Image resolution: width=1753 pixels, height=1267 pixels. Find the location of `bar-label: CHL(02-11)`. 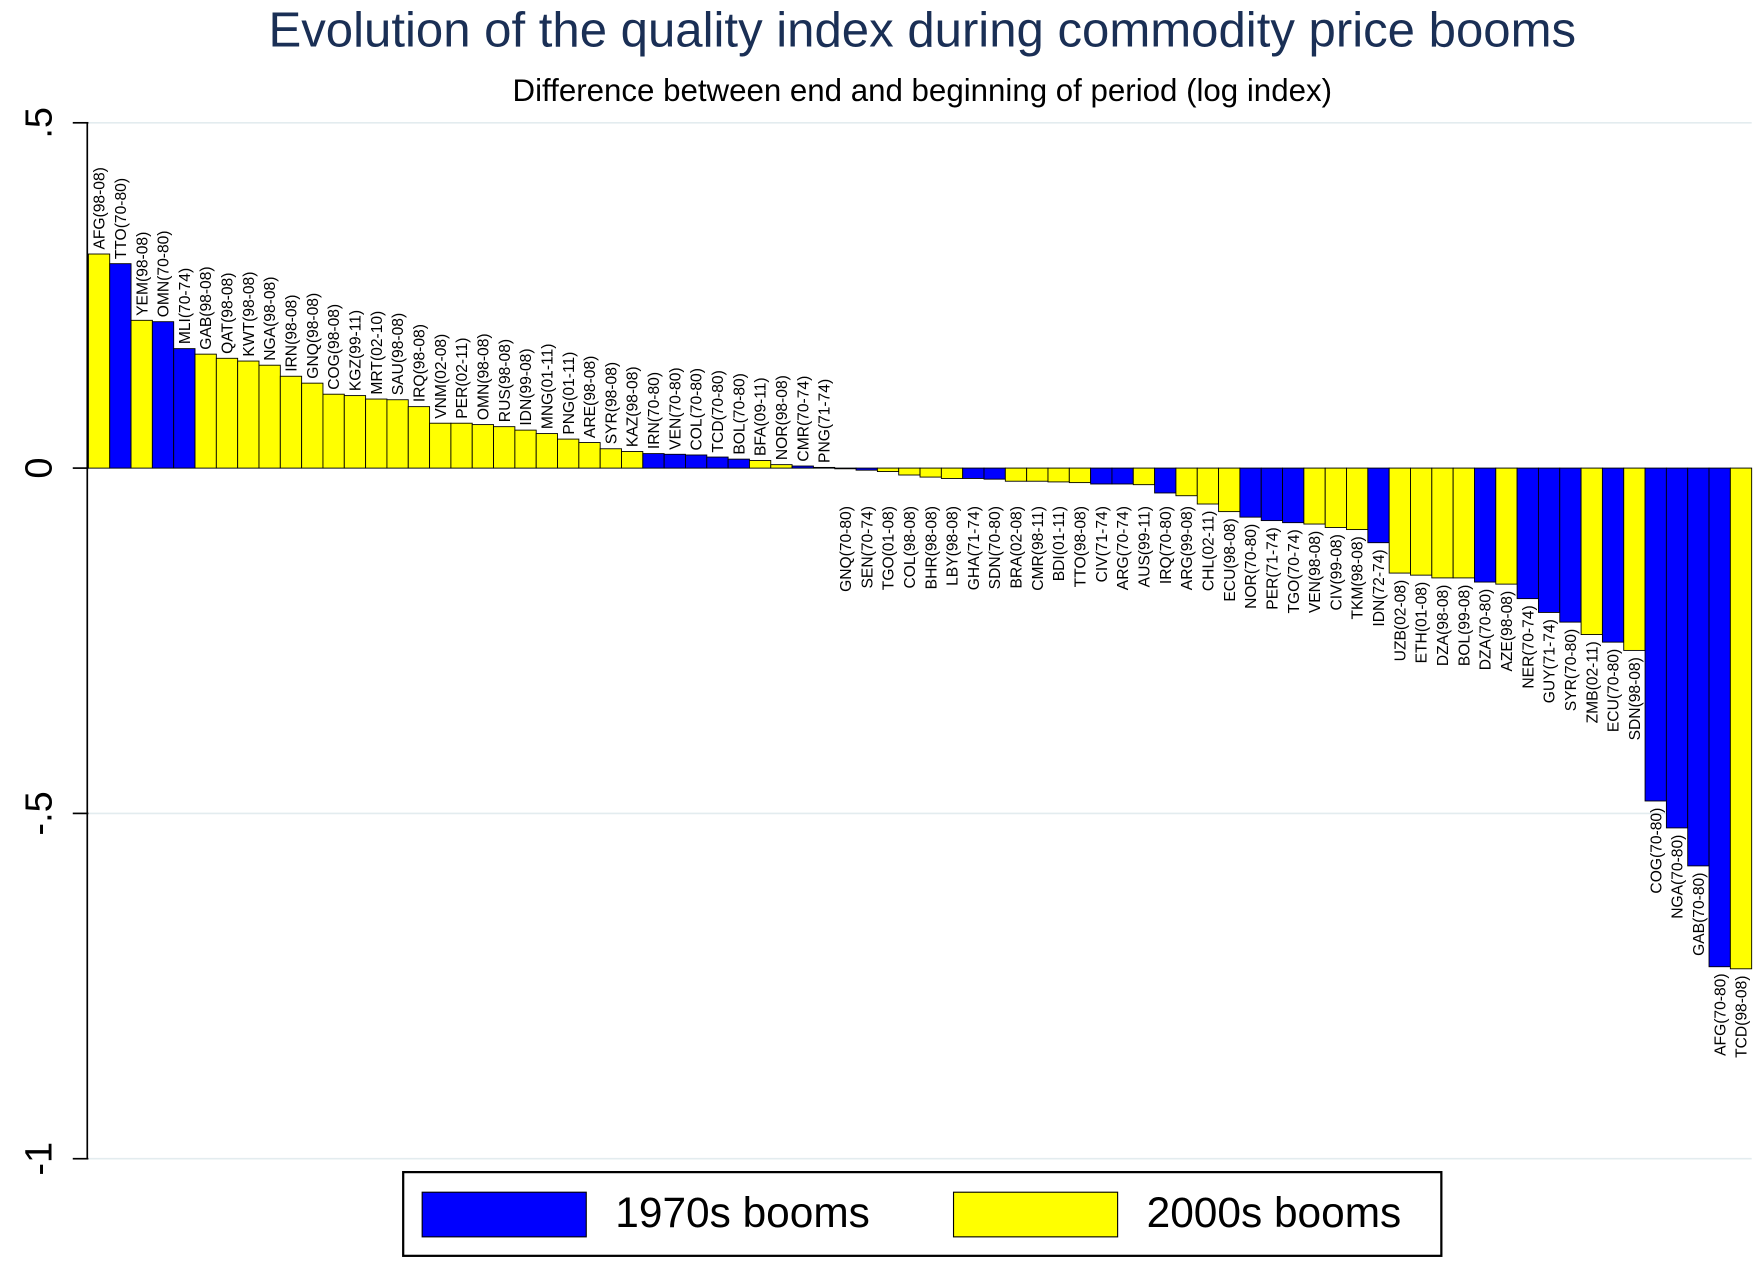

bar-label: CHL(02-11) is located at coordinates (1208, 551).